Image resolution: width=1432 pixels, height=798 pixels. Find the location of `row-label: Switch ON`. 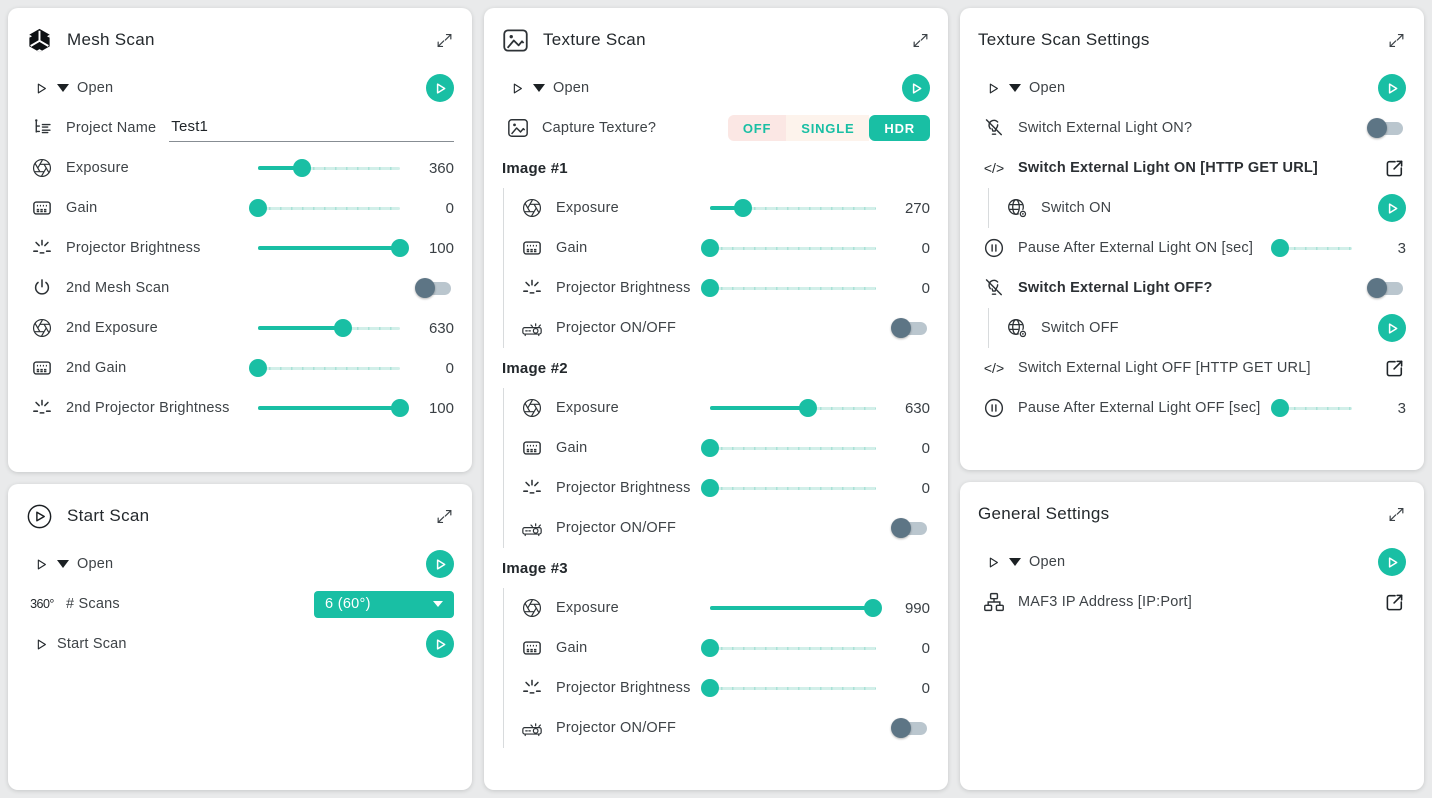

row-label: Switch ON is located at coordinates (1076, 208).